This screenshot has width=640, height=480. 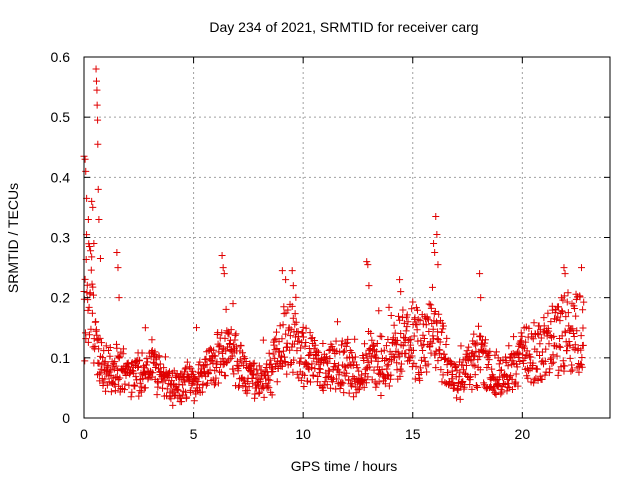 What do you see at coordinates (303, 434) in the screenshot?
I see `x-tick-label: 10` at bounding box center [303, 434].